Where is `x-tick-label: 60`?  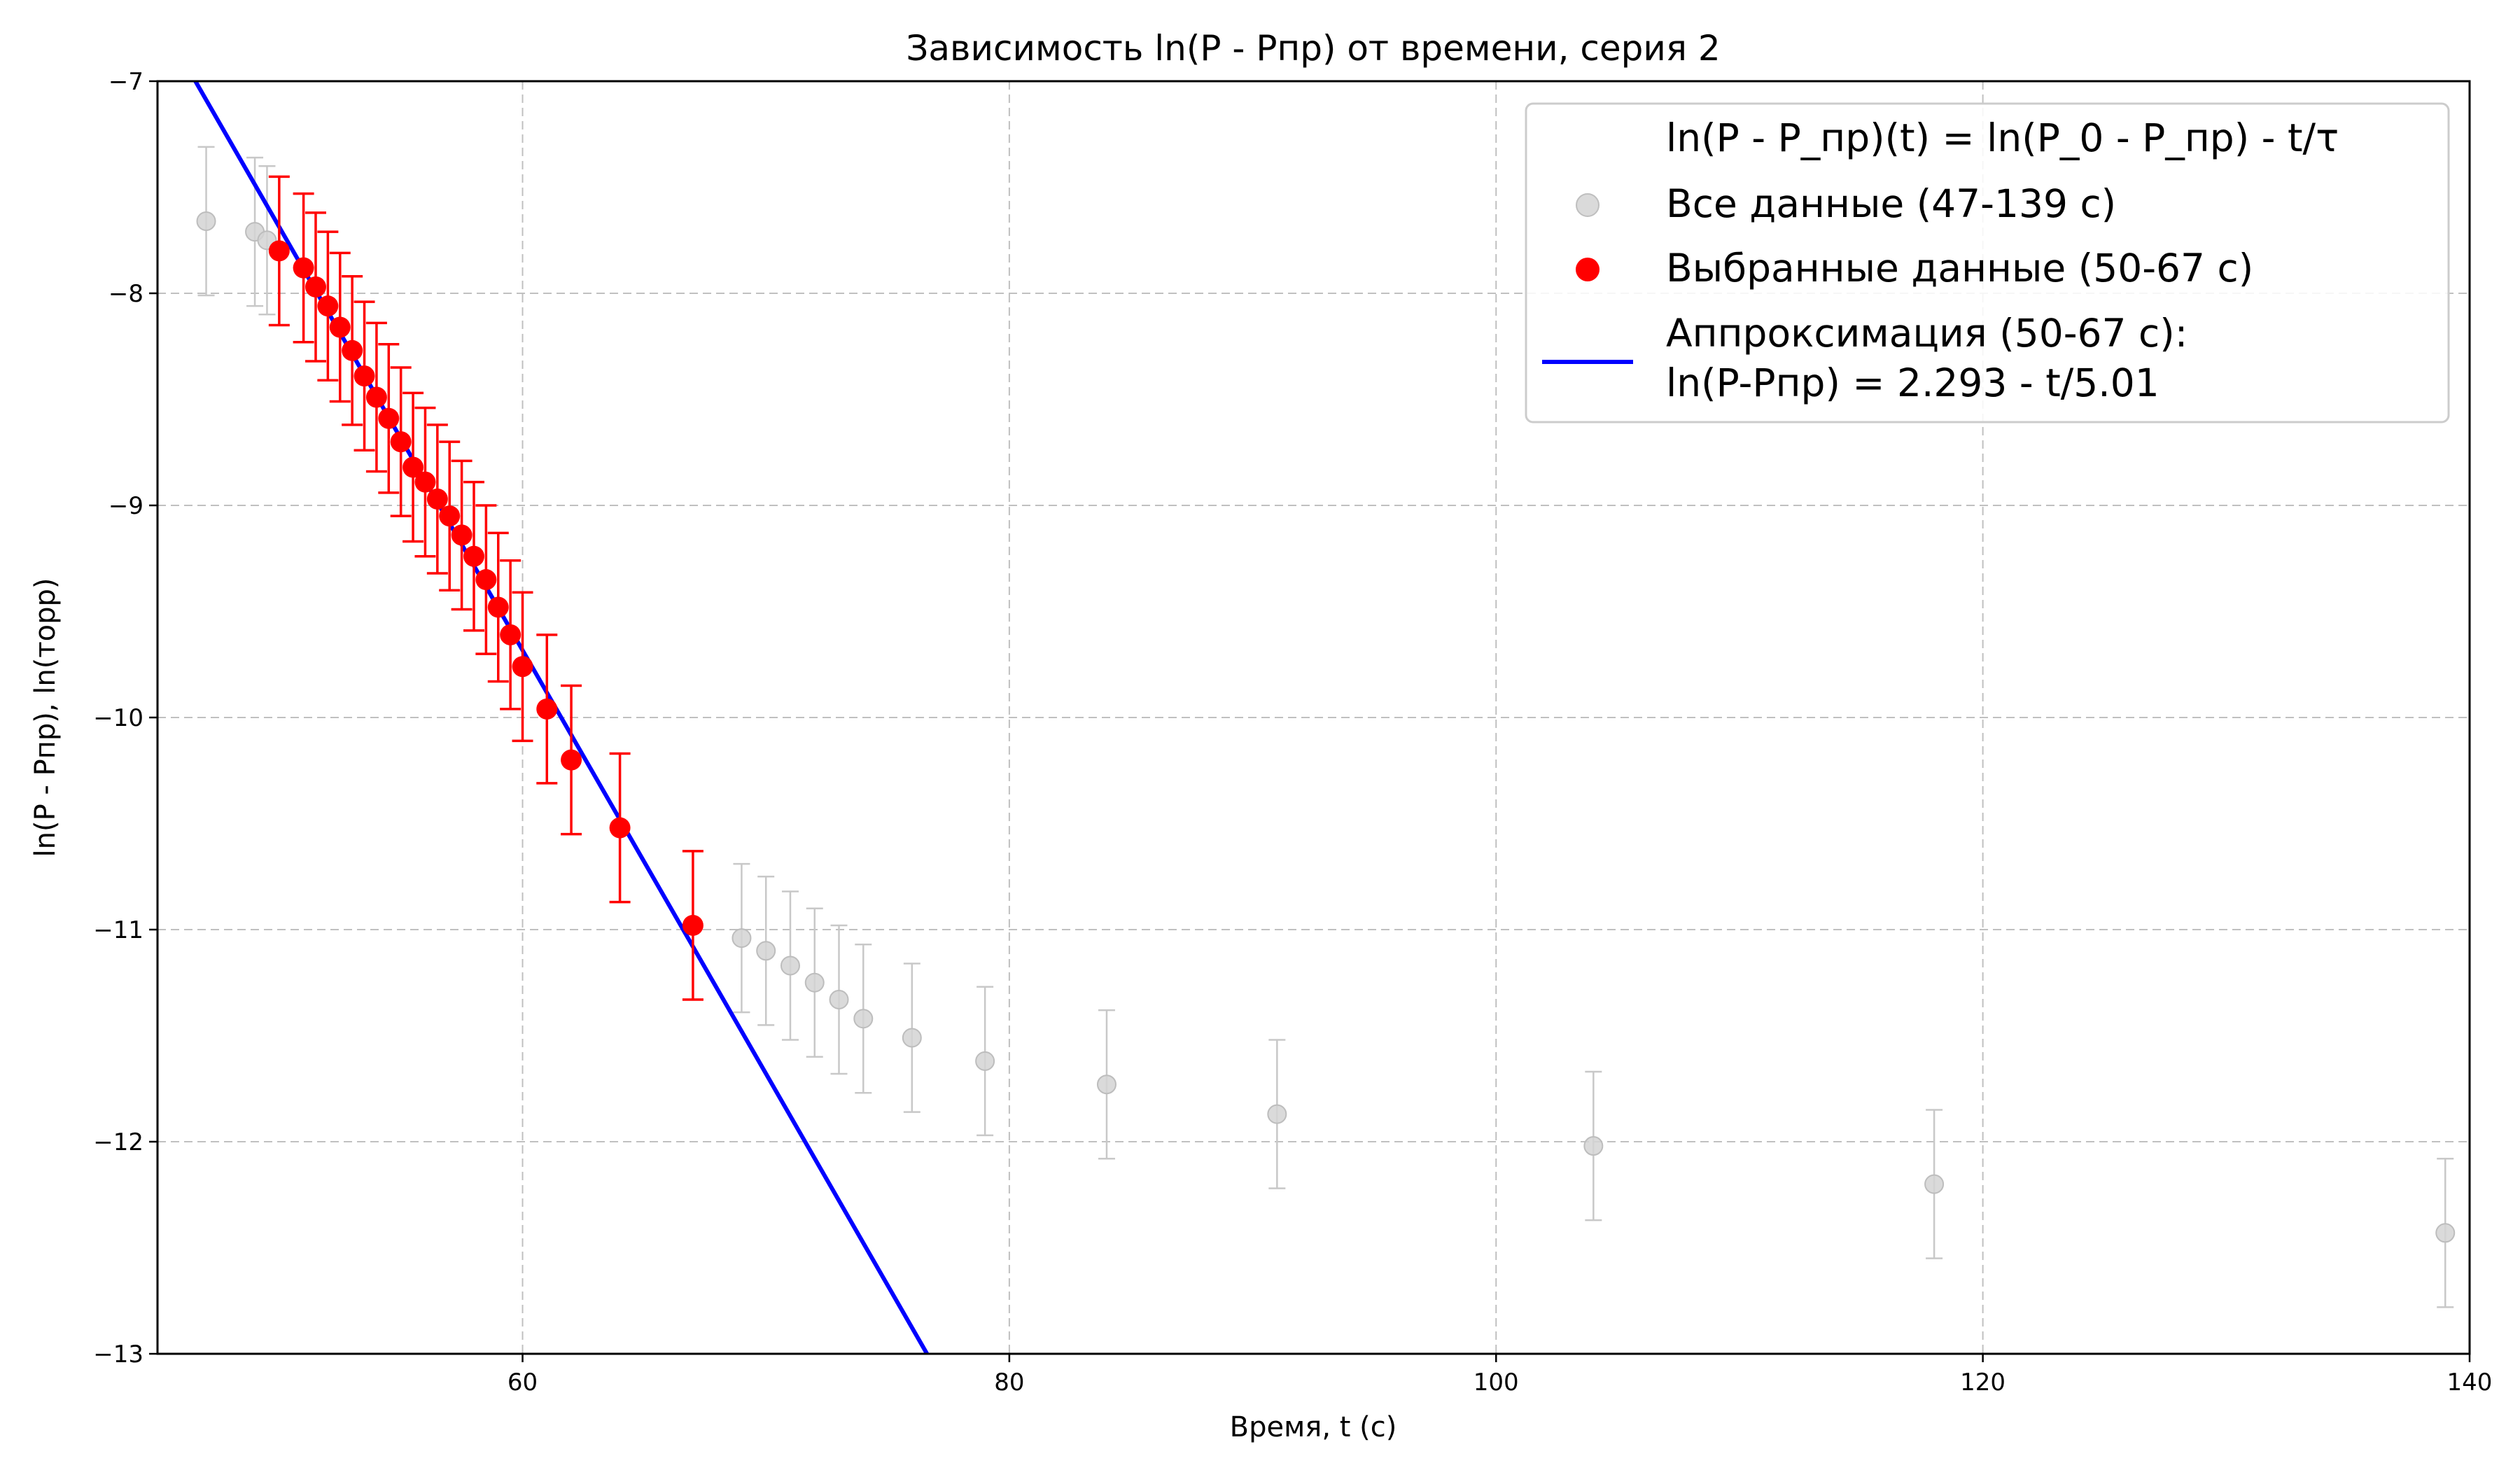 x-tick-label: 60 is located at coordinates (522, 1382).